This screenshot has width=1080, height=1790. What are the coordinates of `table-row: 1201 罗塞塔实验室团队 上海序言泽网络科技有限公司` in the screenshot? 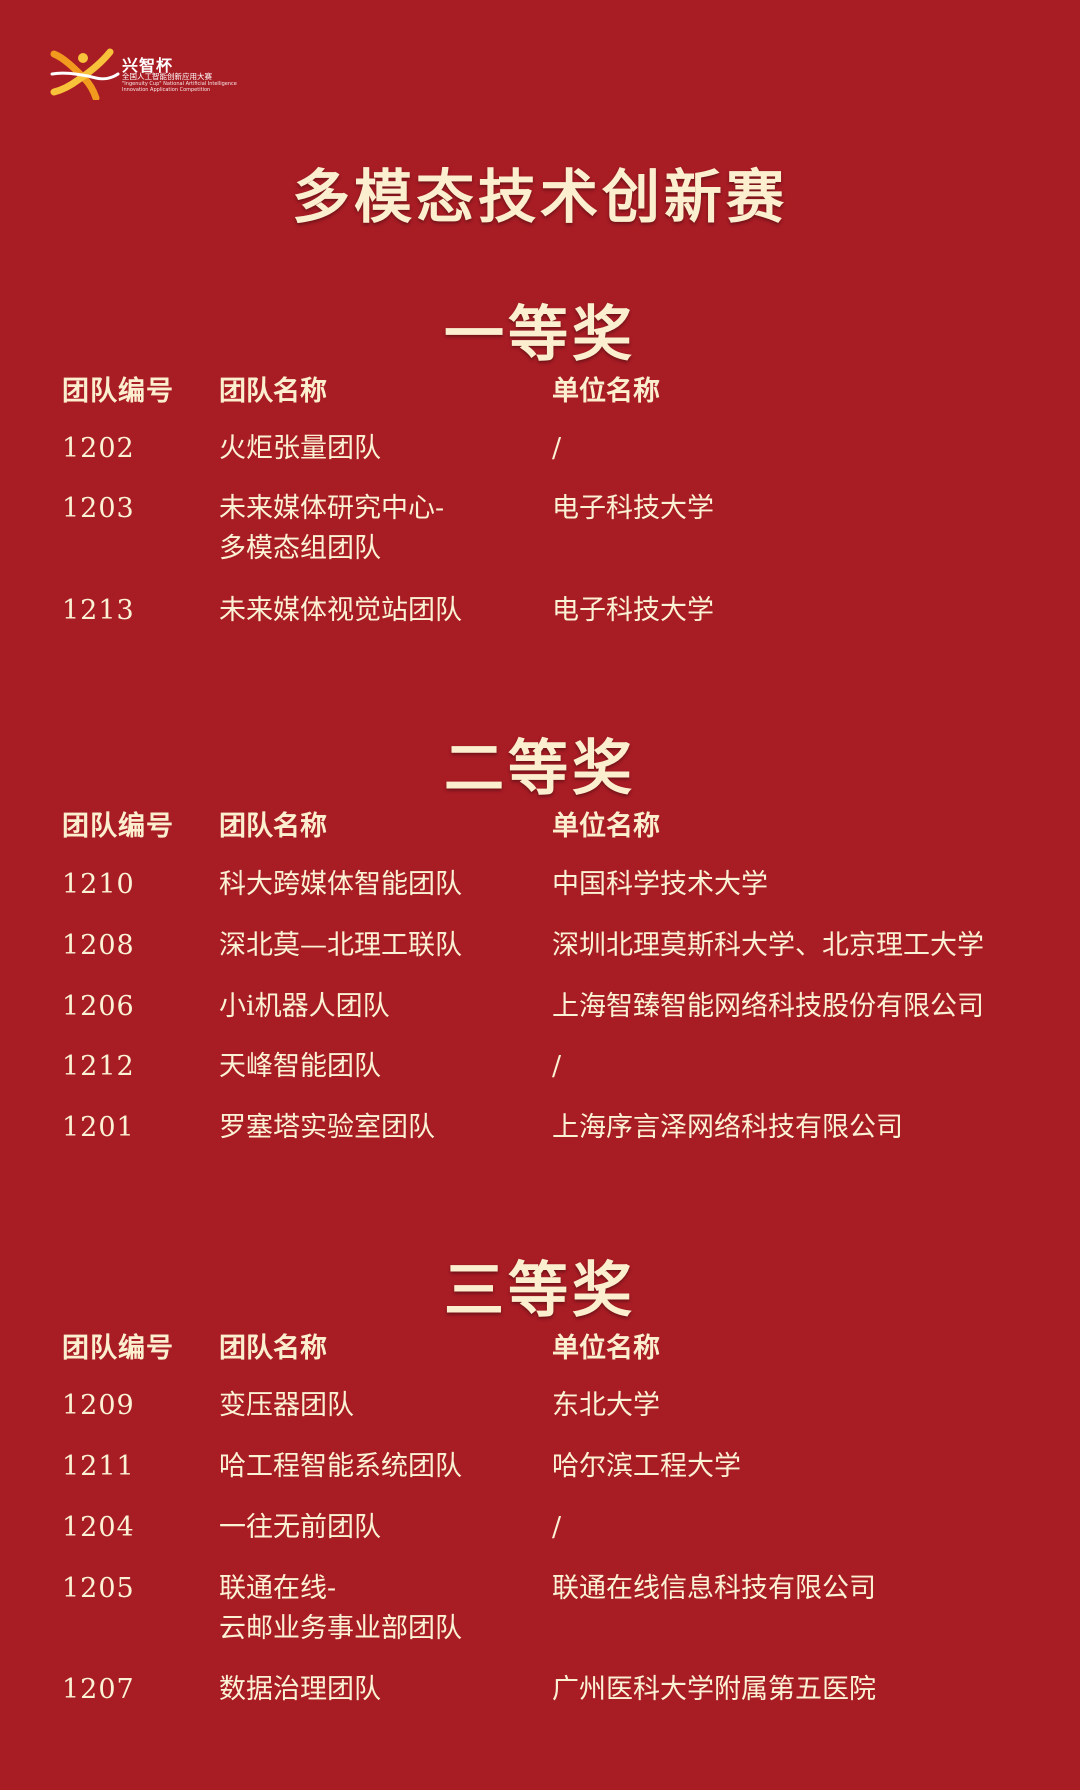 It's located at (540, 1148).